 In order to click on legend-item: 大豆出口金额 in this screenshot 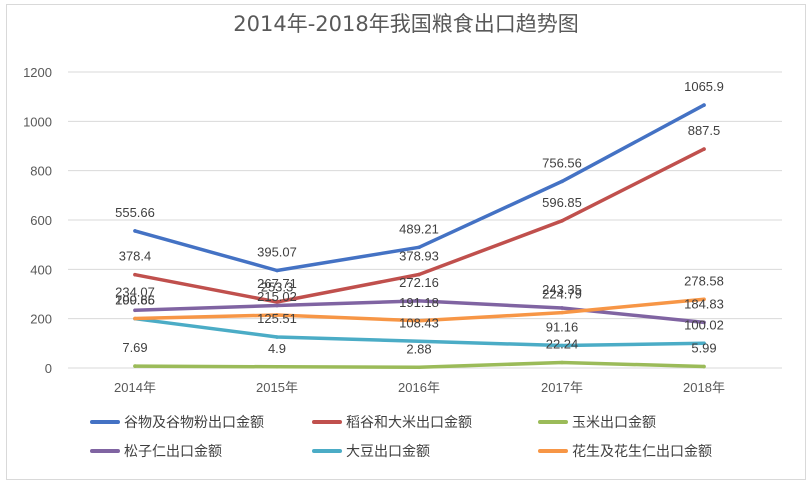, I will do `click(425, 451)`.